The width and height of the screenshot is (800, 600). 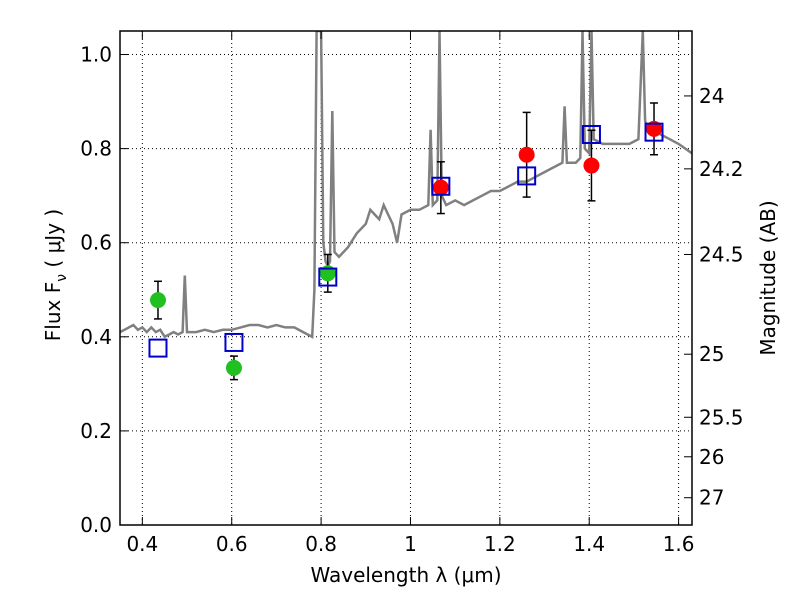 I want to click on y-tick-label: 0.8, so click(x=96, y=149).